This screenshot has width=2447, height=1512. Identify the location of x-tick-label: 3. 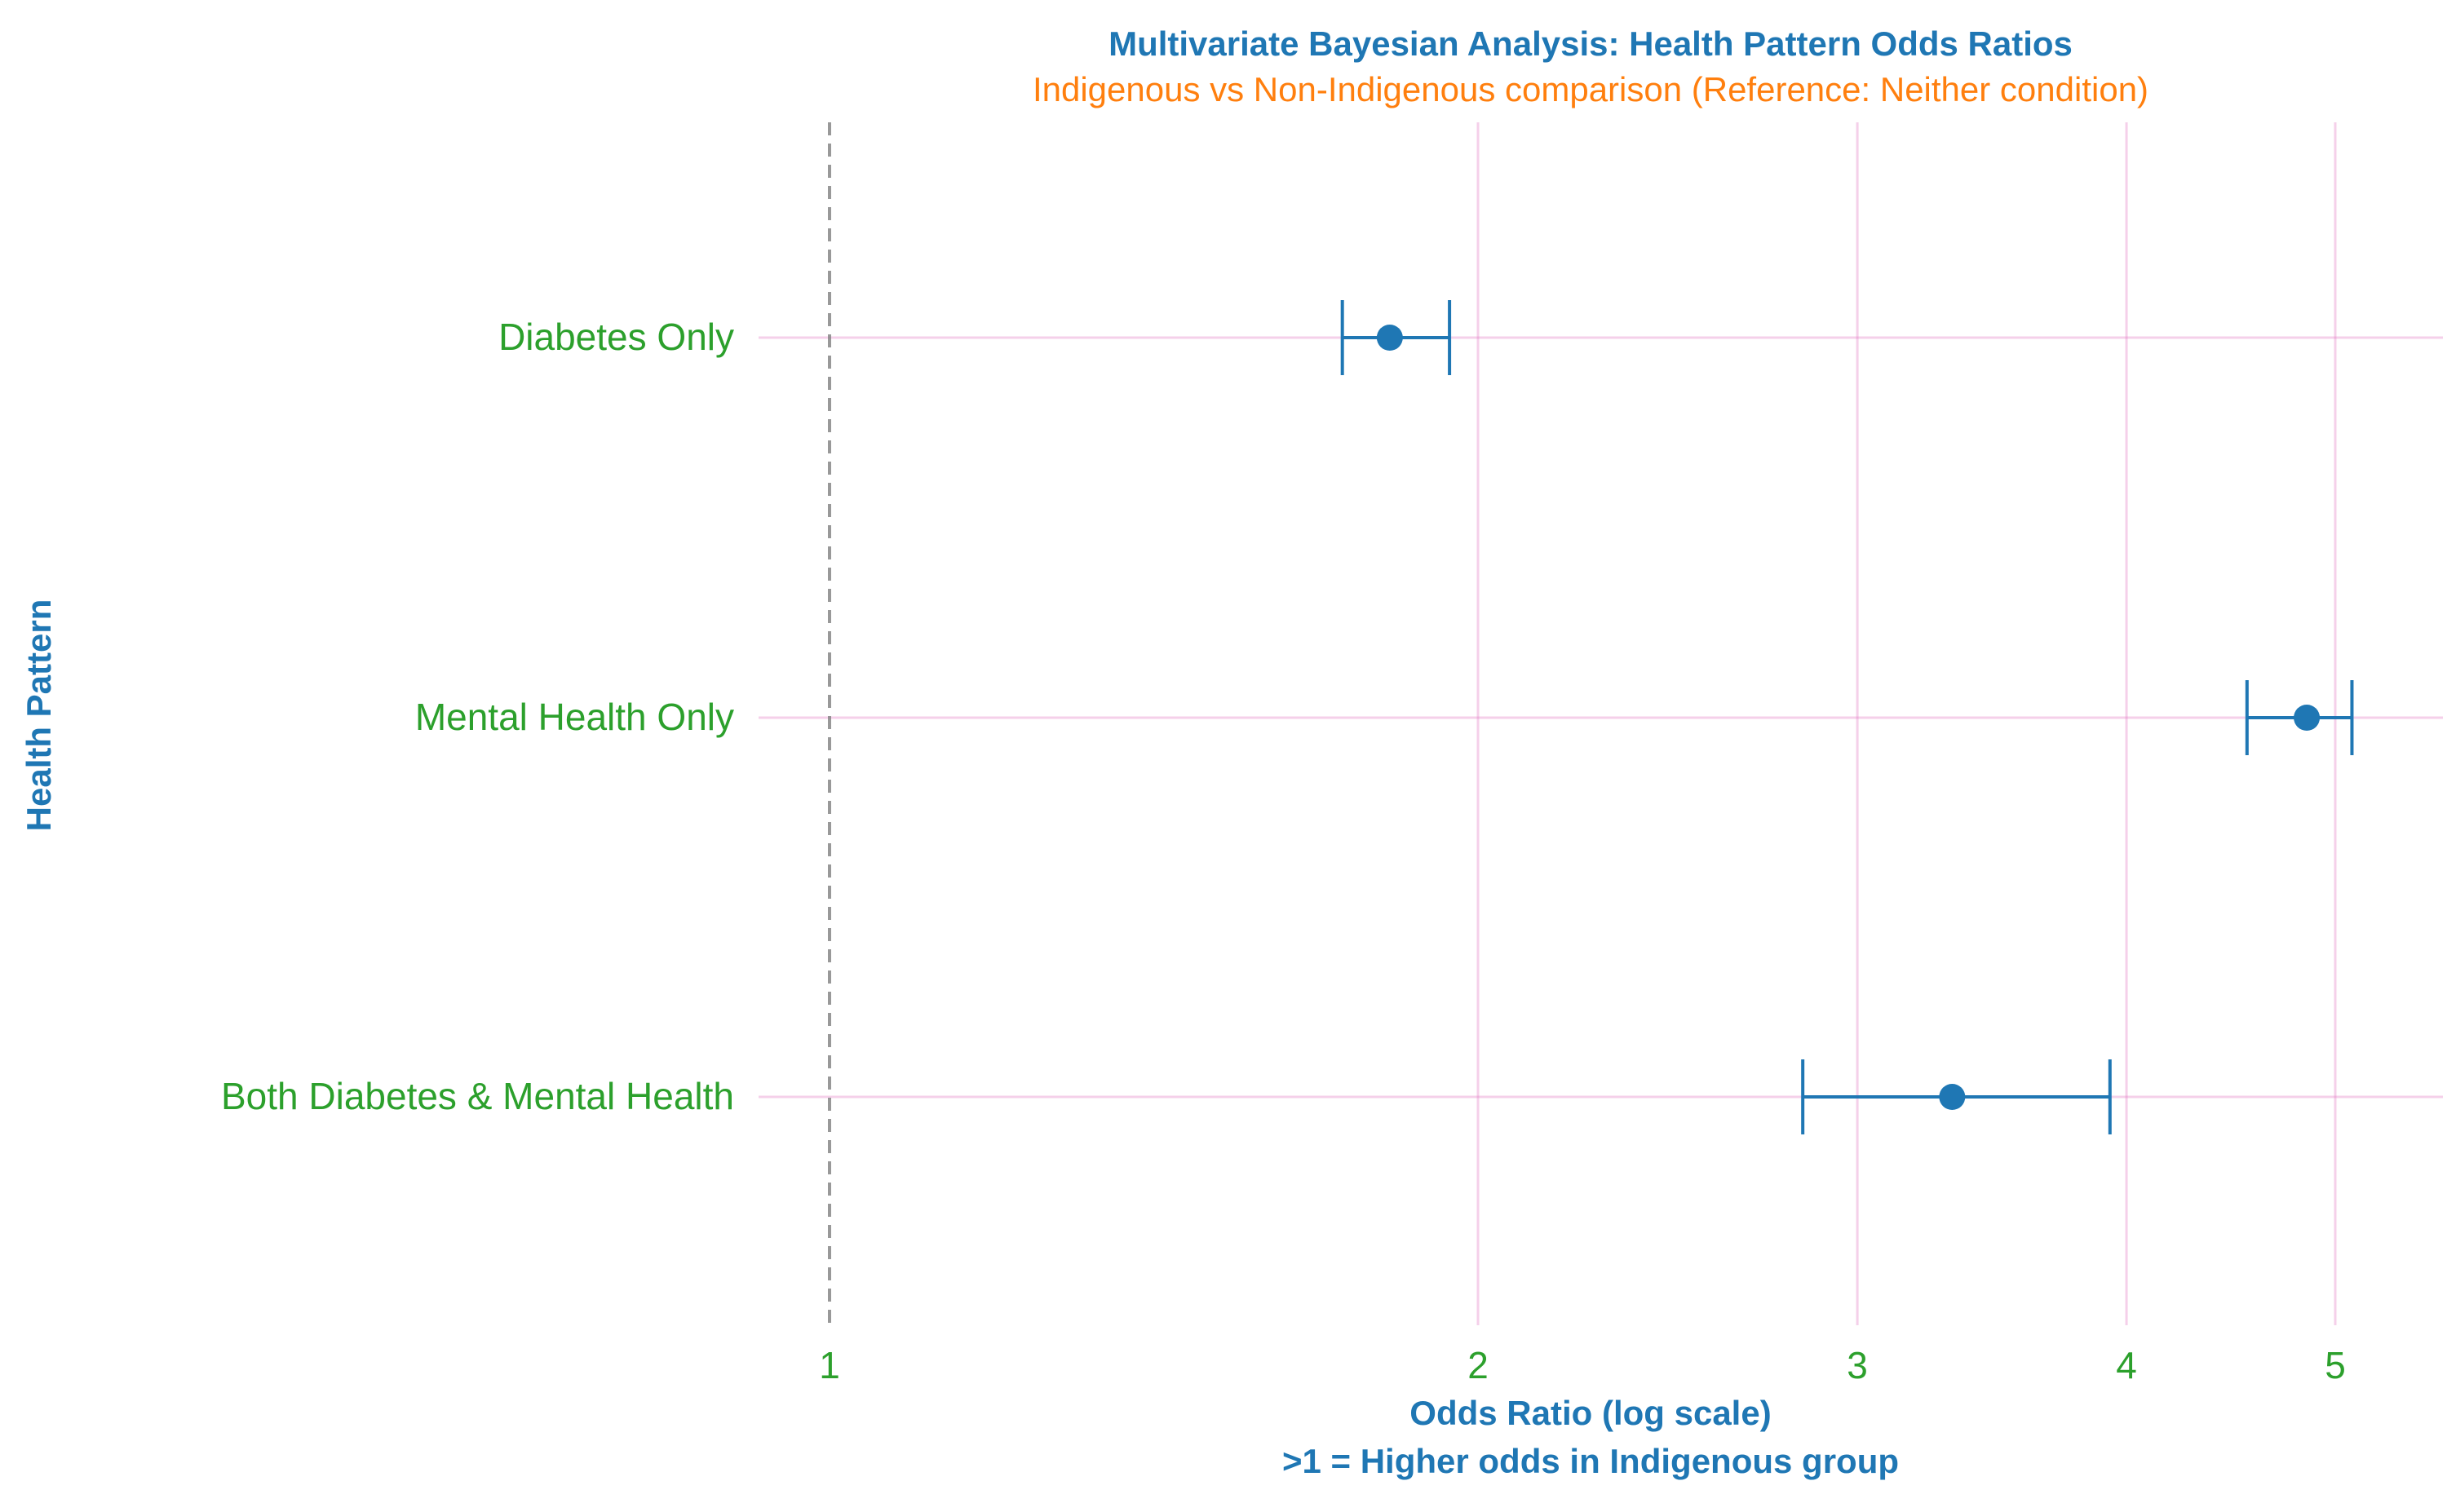
(1857, 1365).